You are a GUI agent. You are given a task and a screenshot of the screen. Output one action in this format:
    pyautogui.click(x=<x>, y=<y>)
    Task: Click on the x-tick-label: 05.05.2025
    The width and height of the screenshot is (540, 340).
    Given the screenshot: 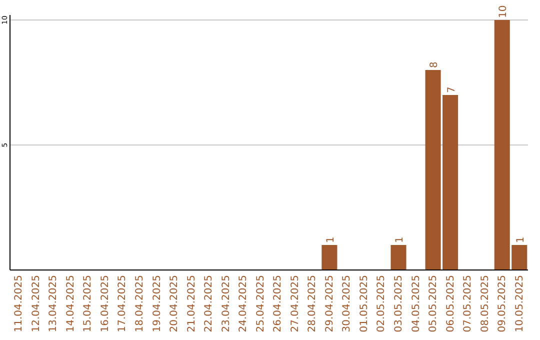 What is the action you would take?
    pyautogui.click(x=434, y=303)
    